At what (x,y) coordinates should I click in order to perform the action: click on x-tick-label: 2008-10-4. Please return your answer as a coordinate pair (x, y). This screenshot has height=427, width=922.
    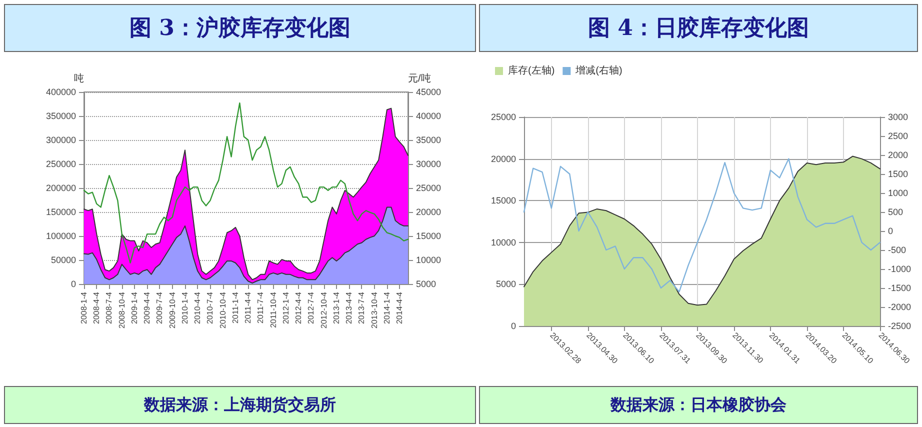
    Looking at the image, I should click on (121, 309).